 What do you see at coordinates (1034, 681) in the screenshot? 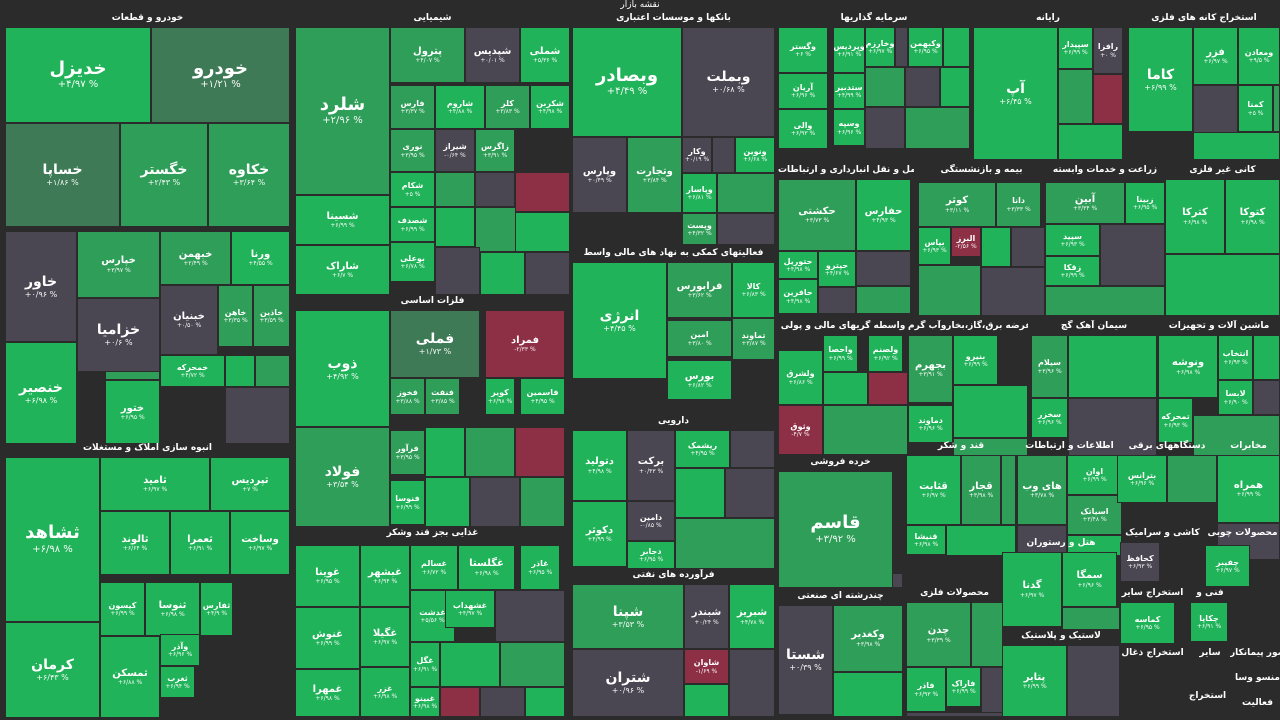
I see `stock-tile: پتایر +۶/۹۹ %` at bounding box center [1034, 681].